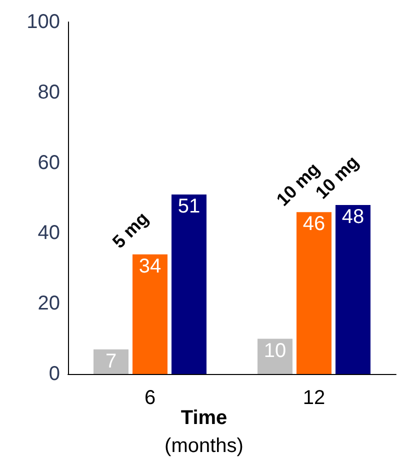 This screenshot has height=474, width=408. What do you see at coordinates (314, 224) in the screenshot?
I see `data-label: 46` at bounding box center [314, 224].